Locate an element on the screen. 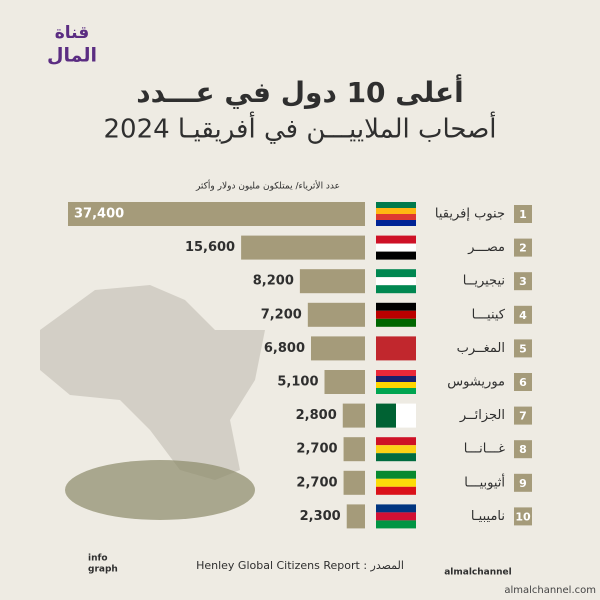  country-name: الجزائــر is located at coordinates (482, 415).